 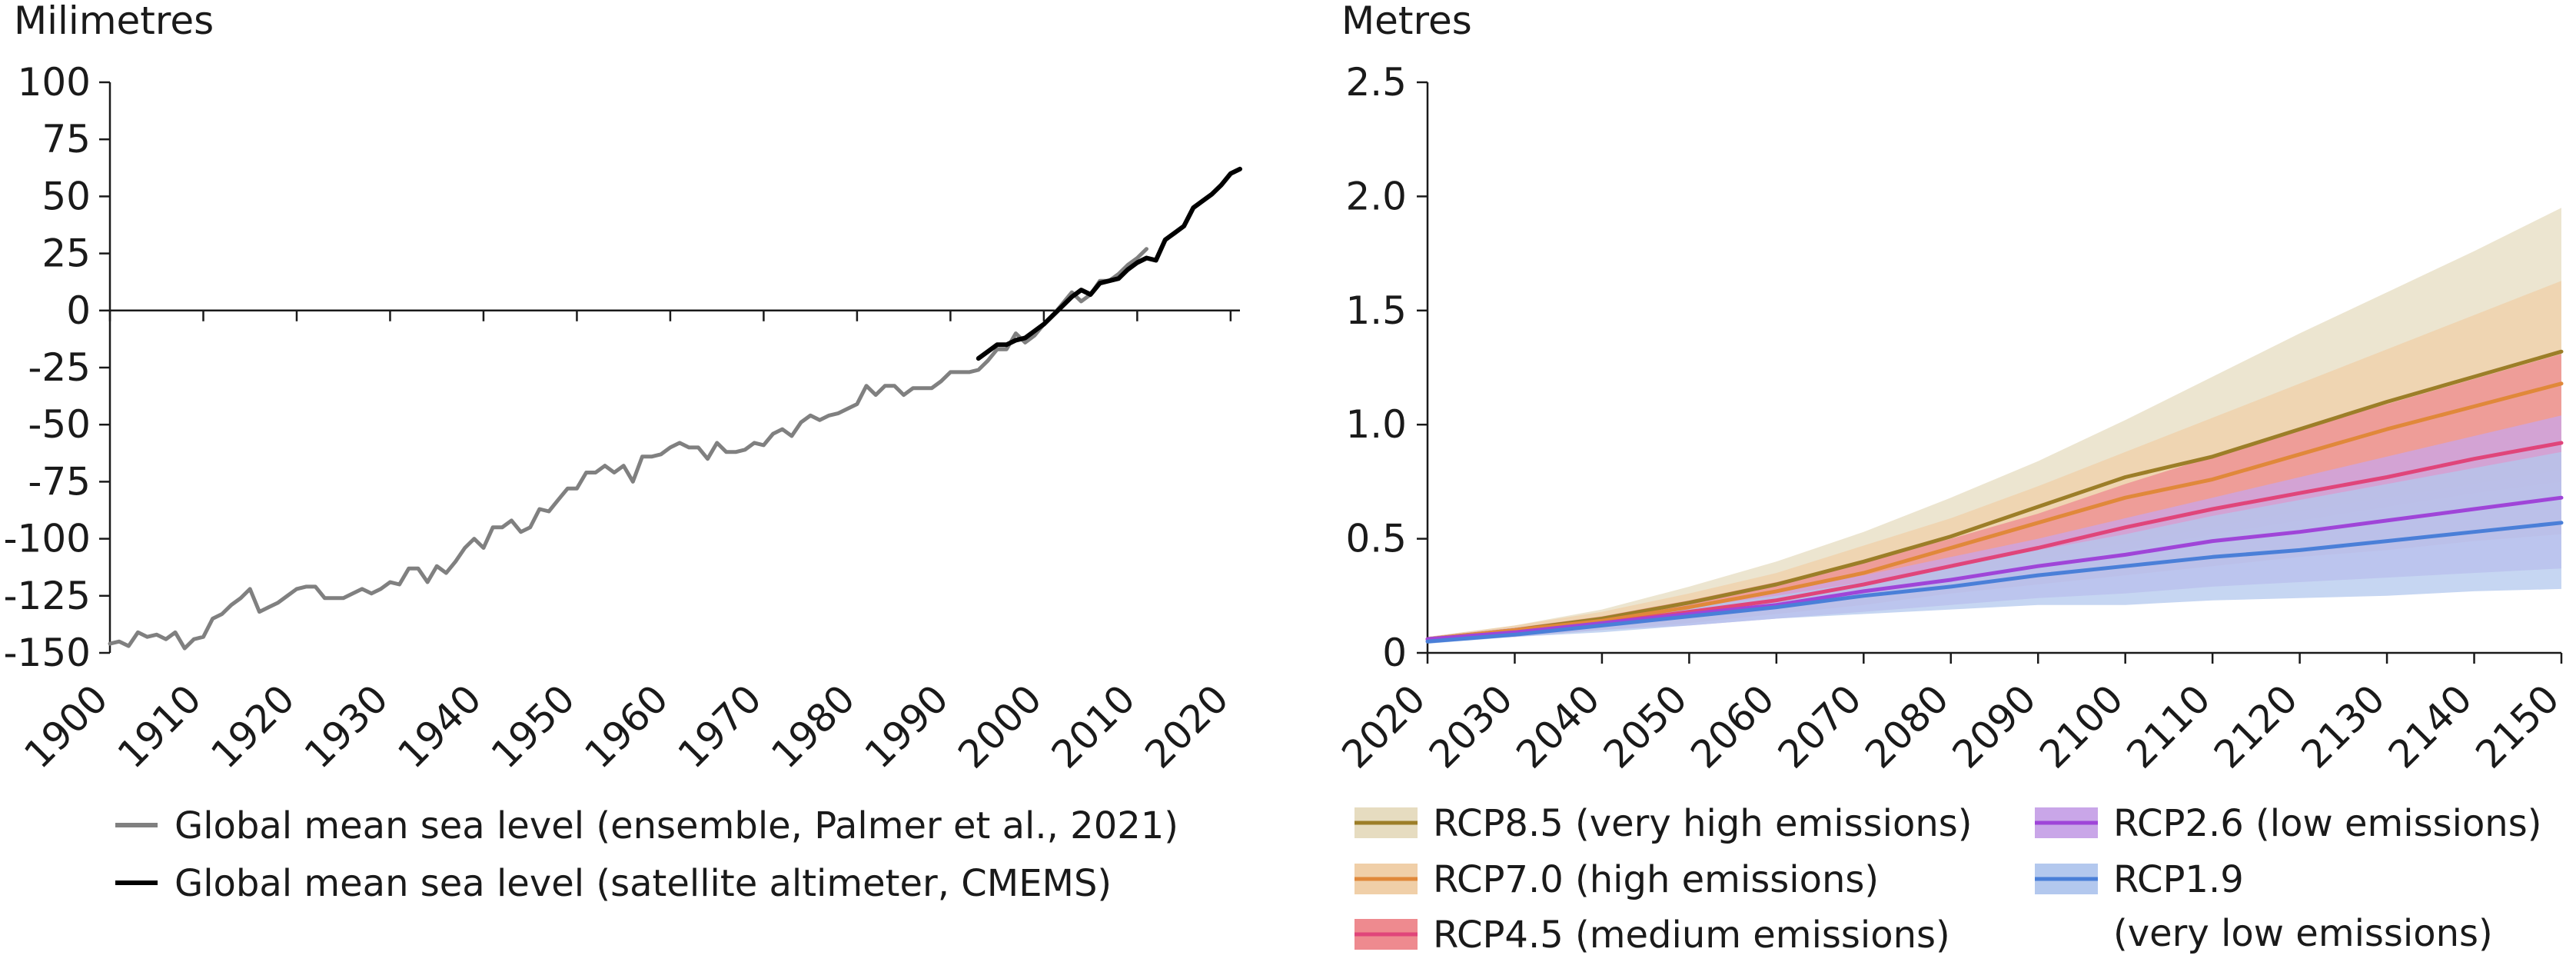 I want to click on right-y-tick-label: 0, so click(x=1394, y=653).